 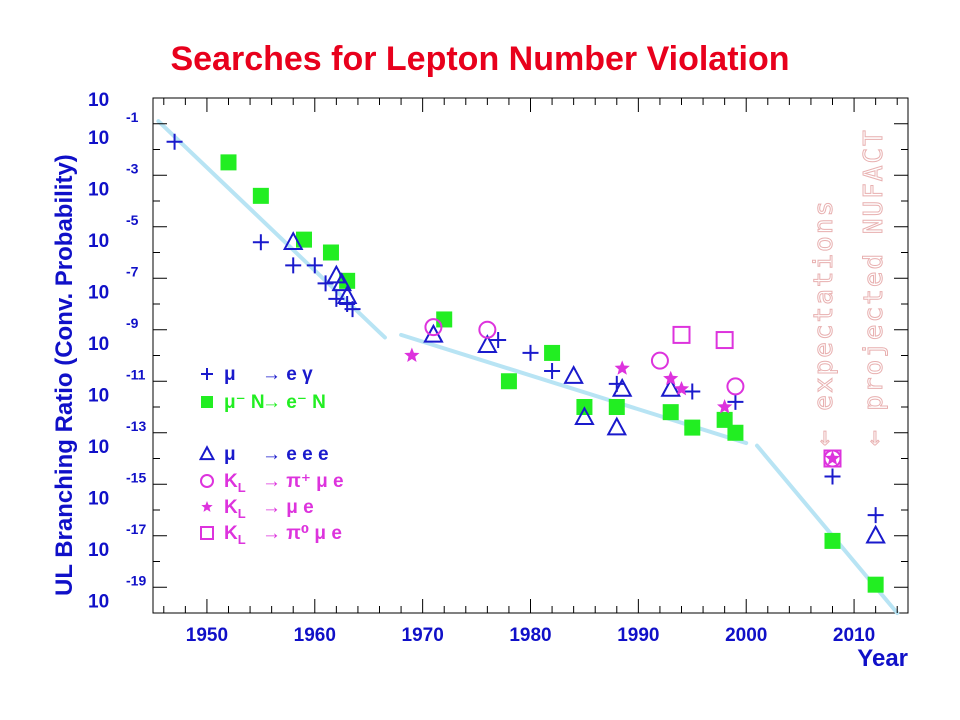 I want to click on legend-marker-opensquare, so click(x=207, y=533).